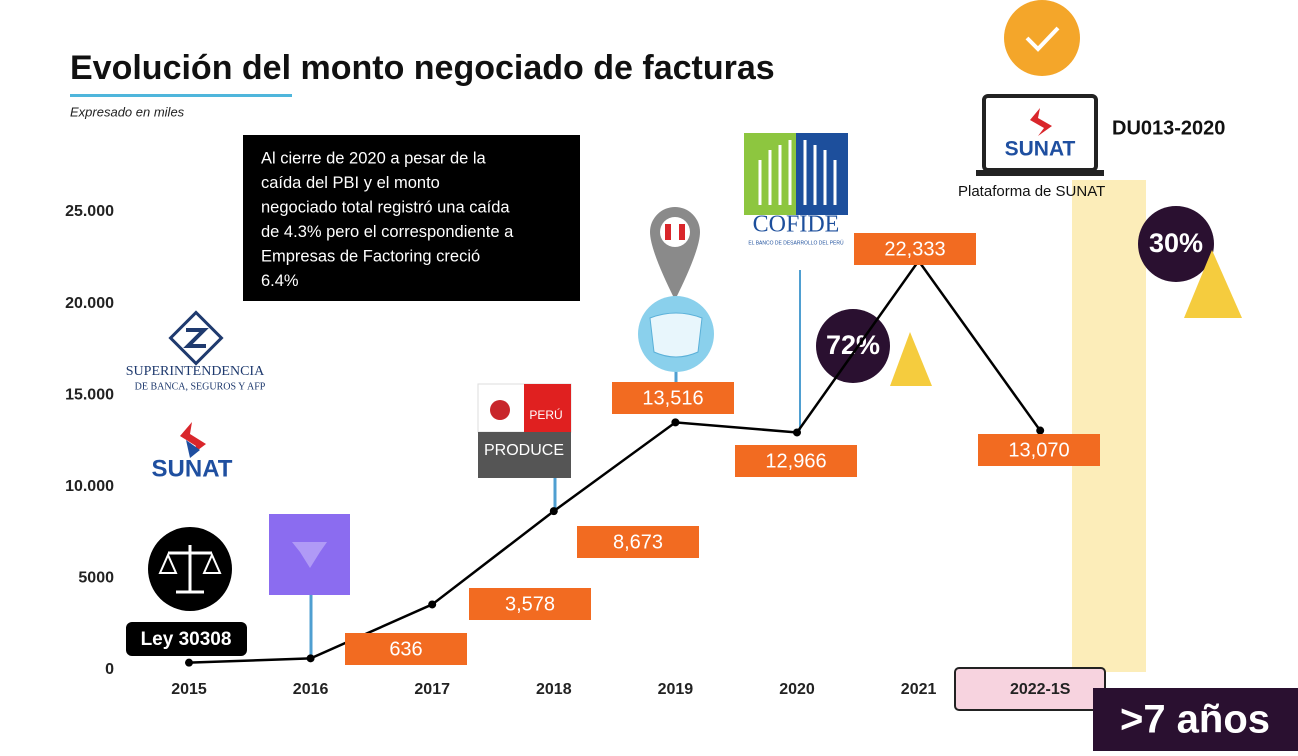 The width and height of the screenshot is (1298, 756). I want to click on value-label: 8,673, so click(638, 542).